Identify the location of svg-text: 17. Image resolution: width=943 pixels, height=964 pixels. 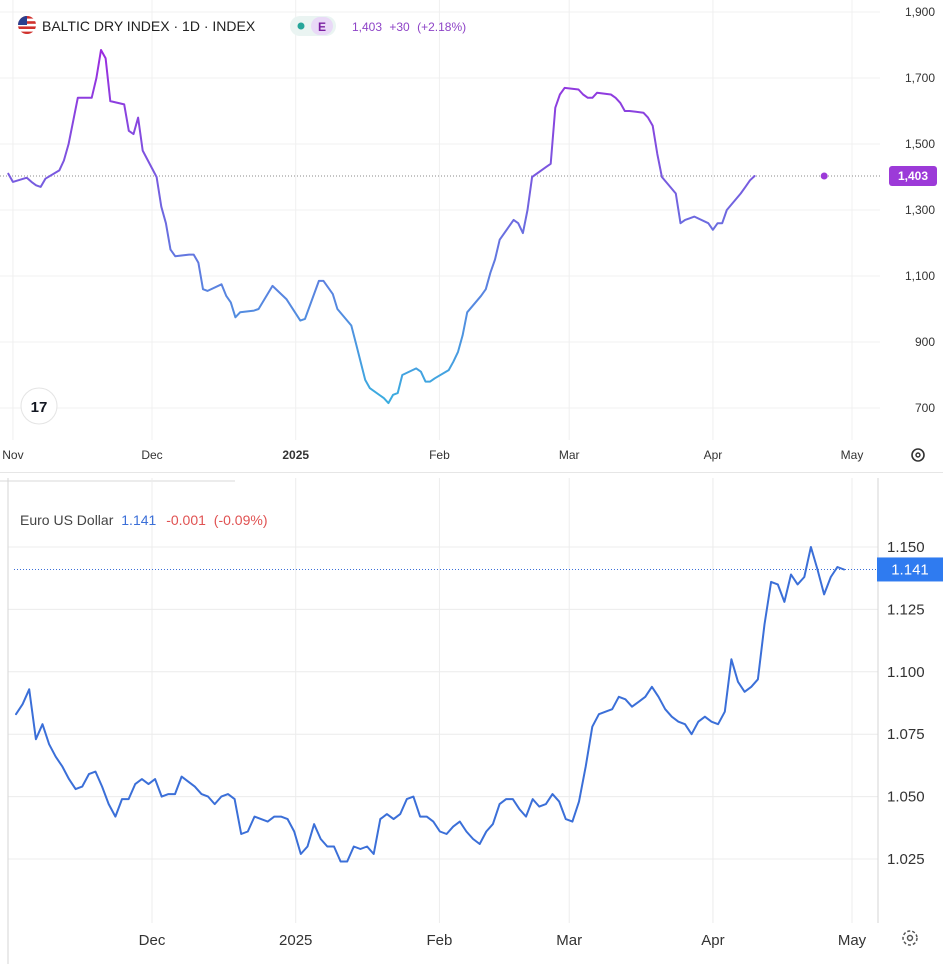
(39, 407).